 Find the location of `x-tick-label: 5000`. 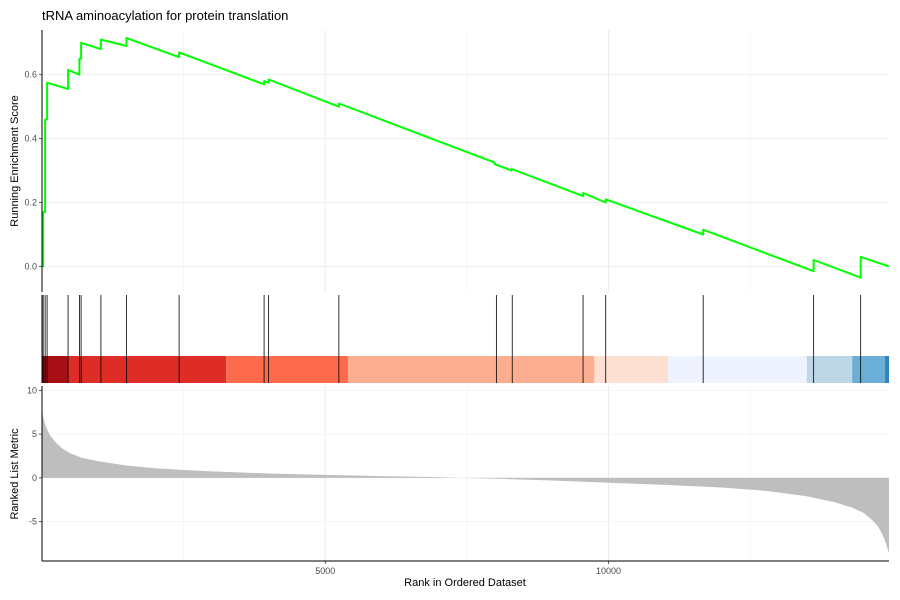

x-tick-label: 5000 is located at coordinates (325, 571).